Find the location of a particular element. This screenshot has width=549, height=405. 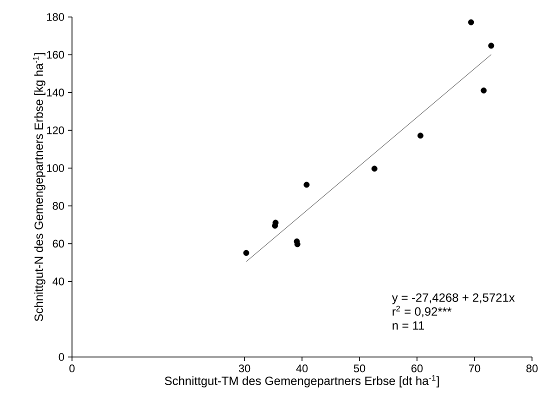

x-tick-label: 50 is located at coordinates (360, 368).